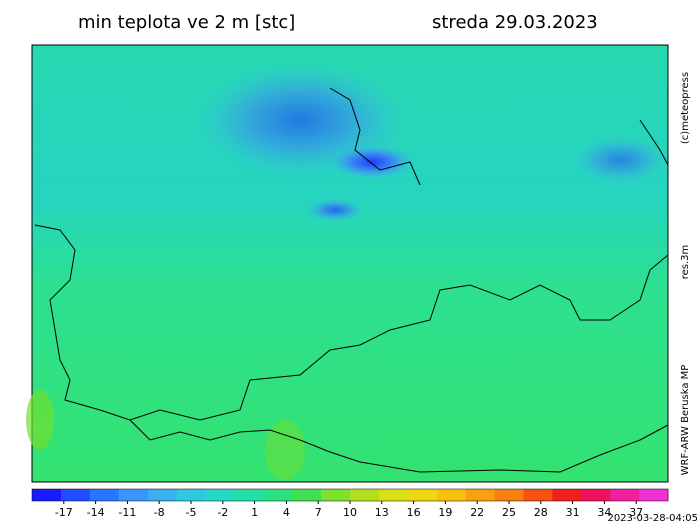 Image resolution: width=700 pixels, height=529 pixels. Describe the element at coordinates (64, 512) in the screenshot. I see `colorbar-tick-label: -17` at that location.